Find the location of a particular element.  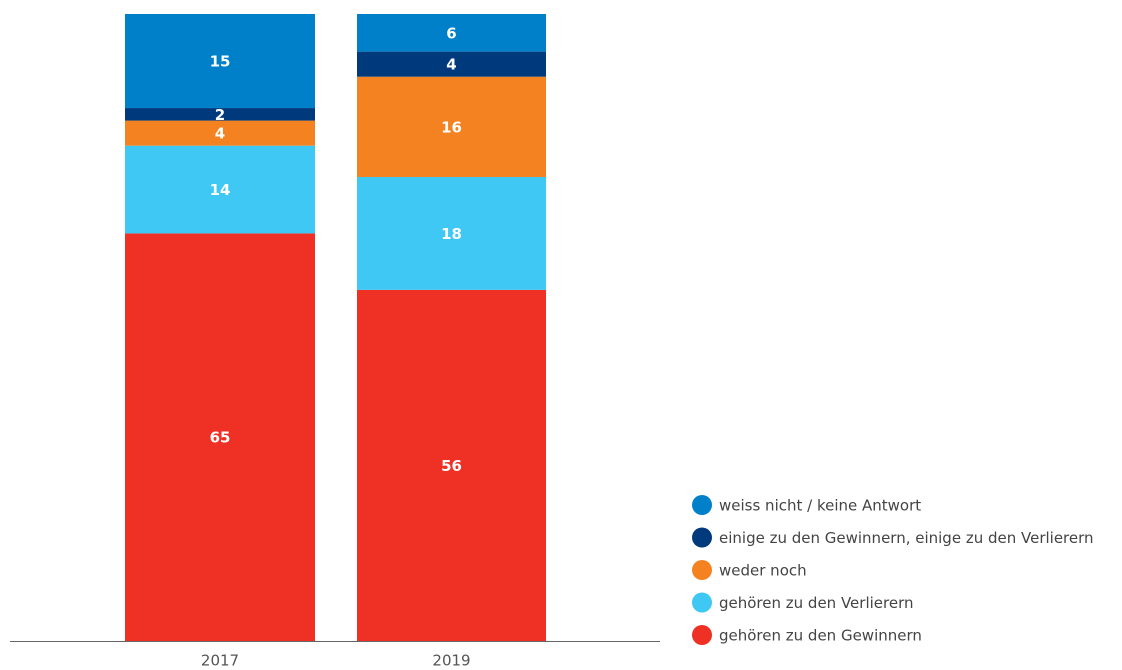

data-label: 14 is located at coordinates (220, 190).